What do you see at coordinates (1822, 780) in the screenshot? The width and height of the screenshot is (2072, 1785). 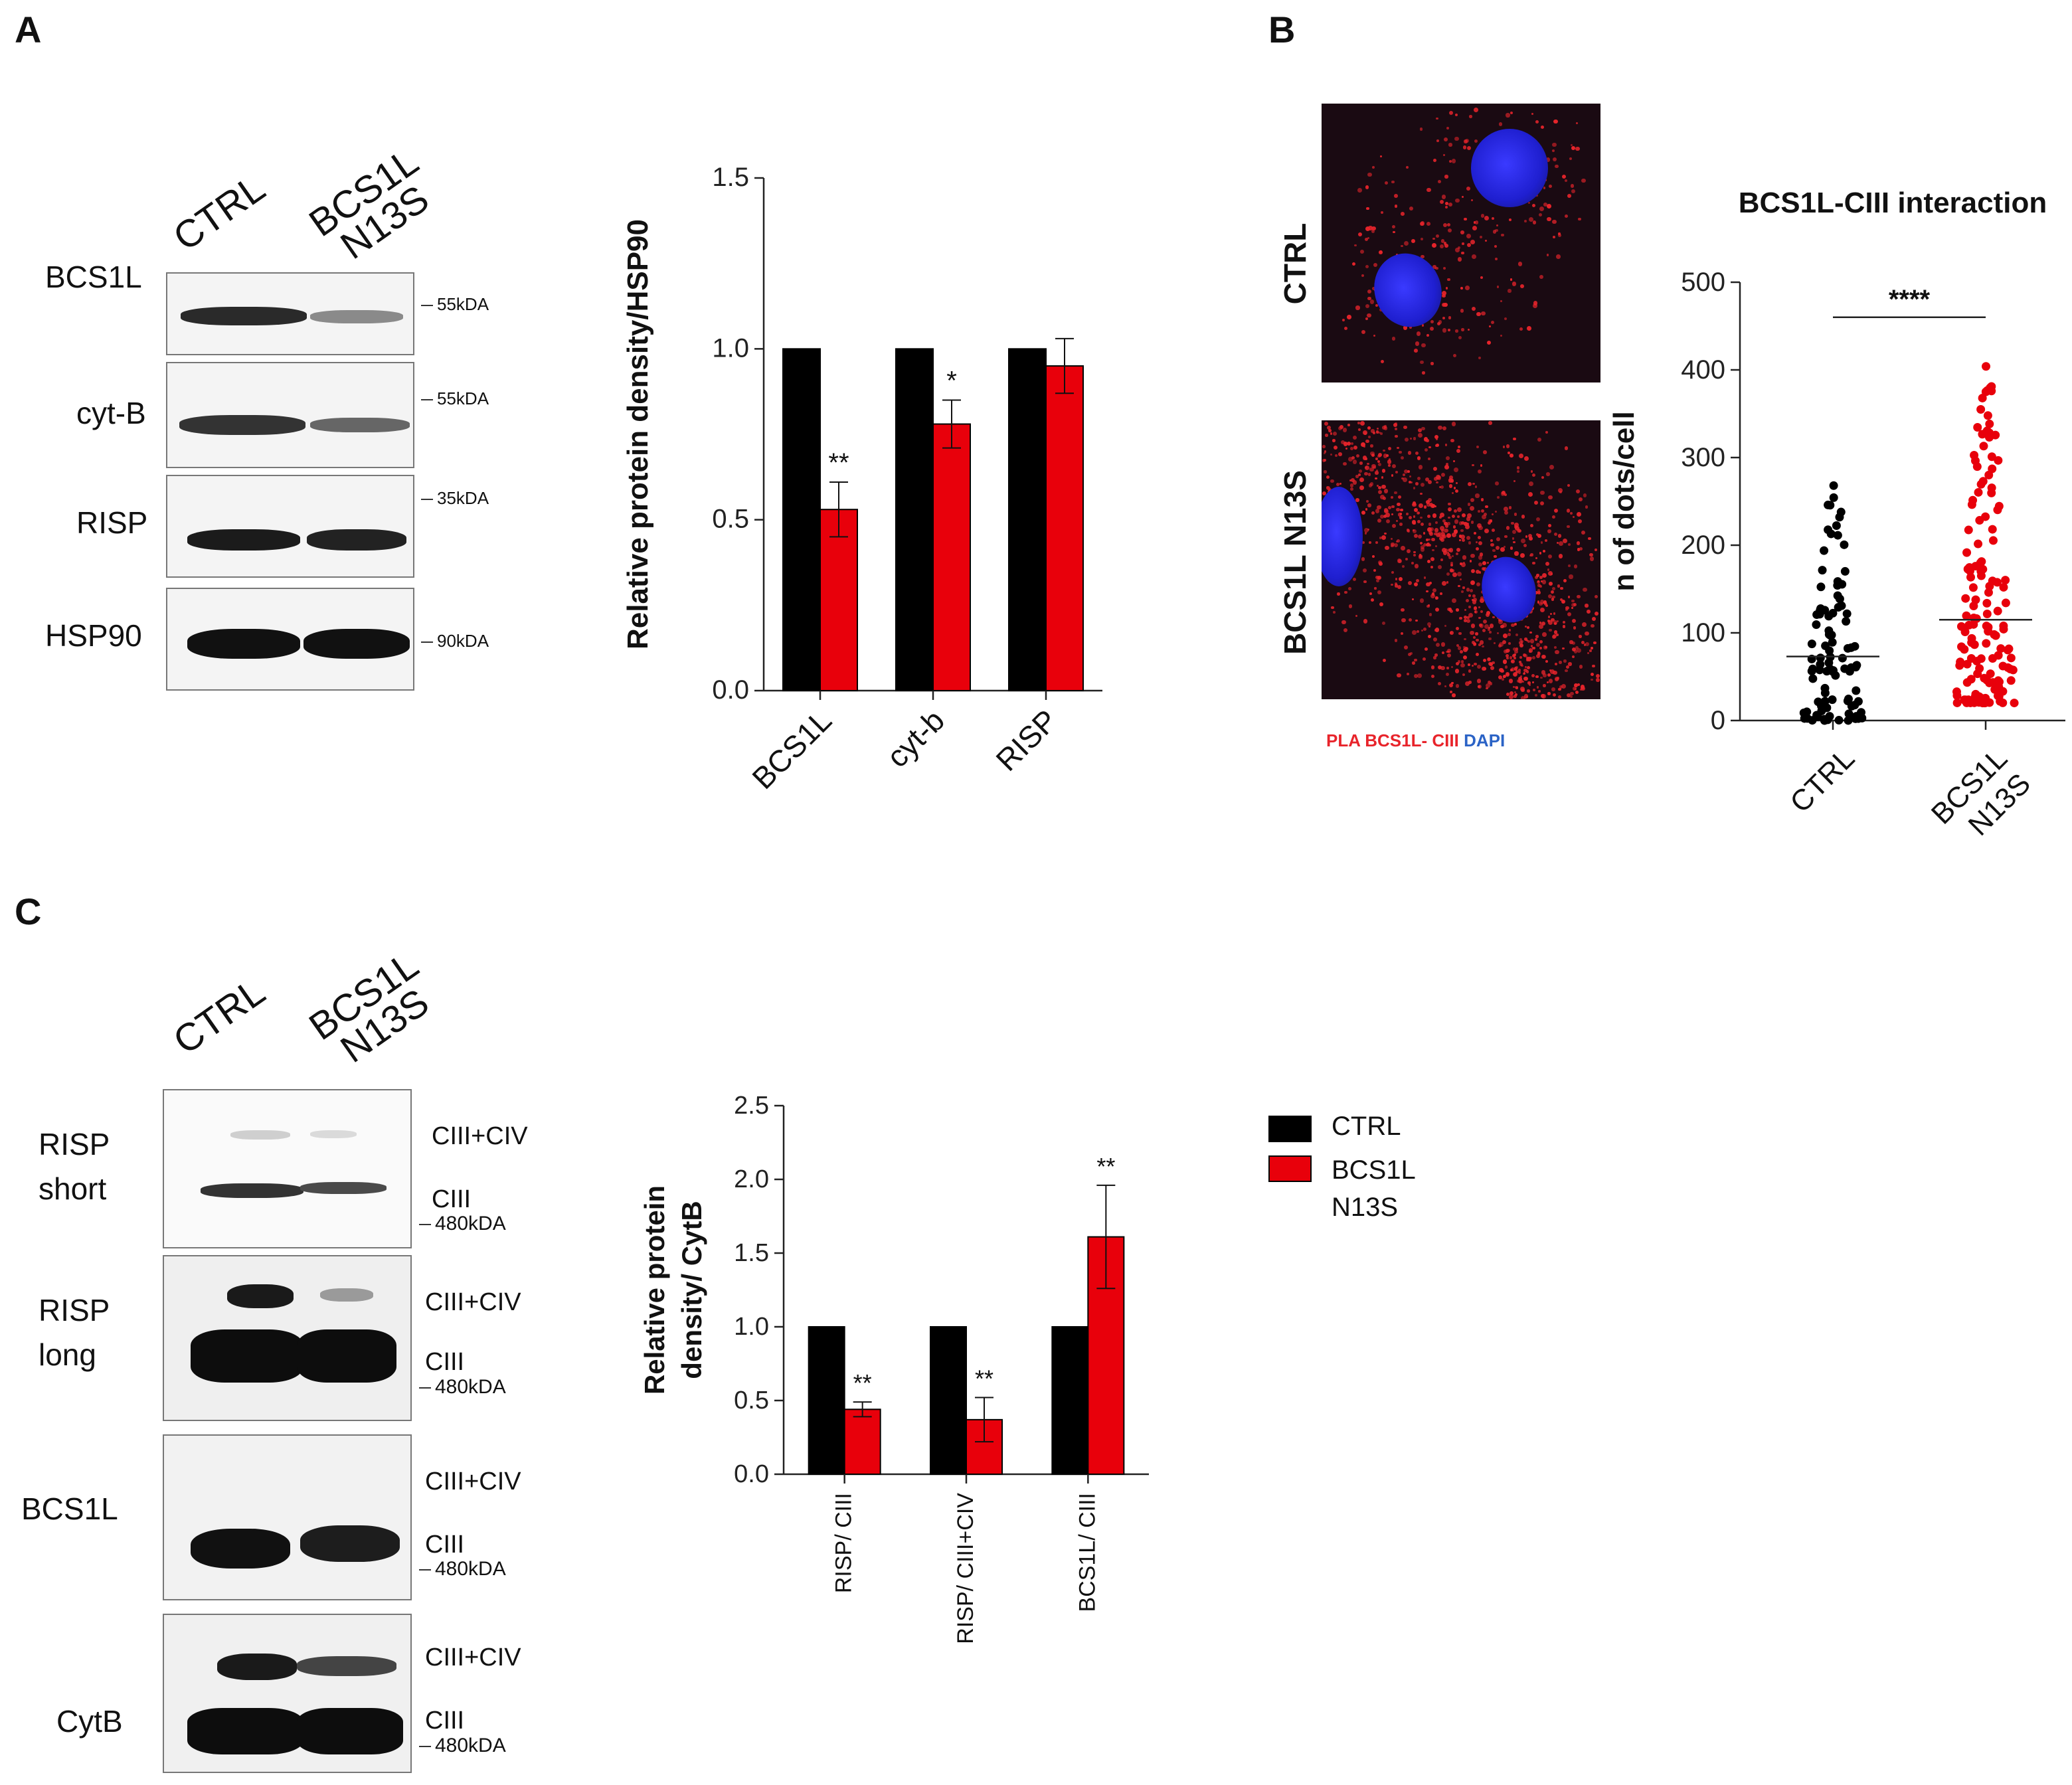 I see `x-tick-label: CTRL` at bounding box center [1822, 780].